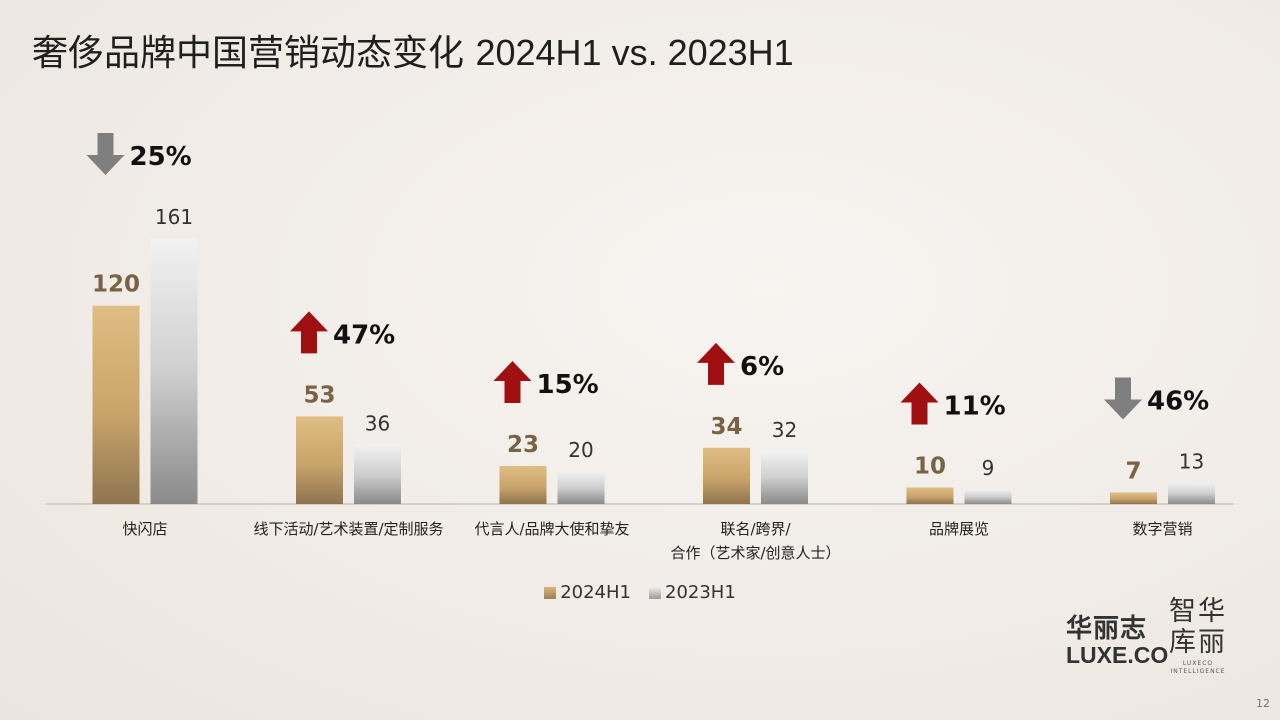  I want to click on data-label-2024-3: 34, so click(726, 427).